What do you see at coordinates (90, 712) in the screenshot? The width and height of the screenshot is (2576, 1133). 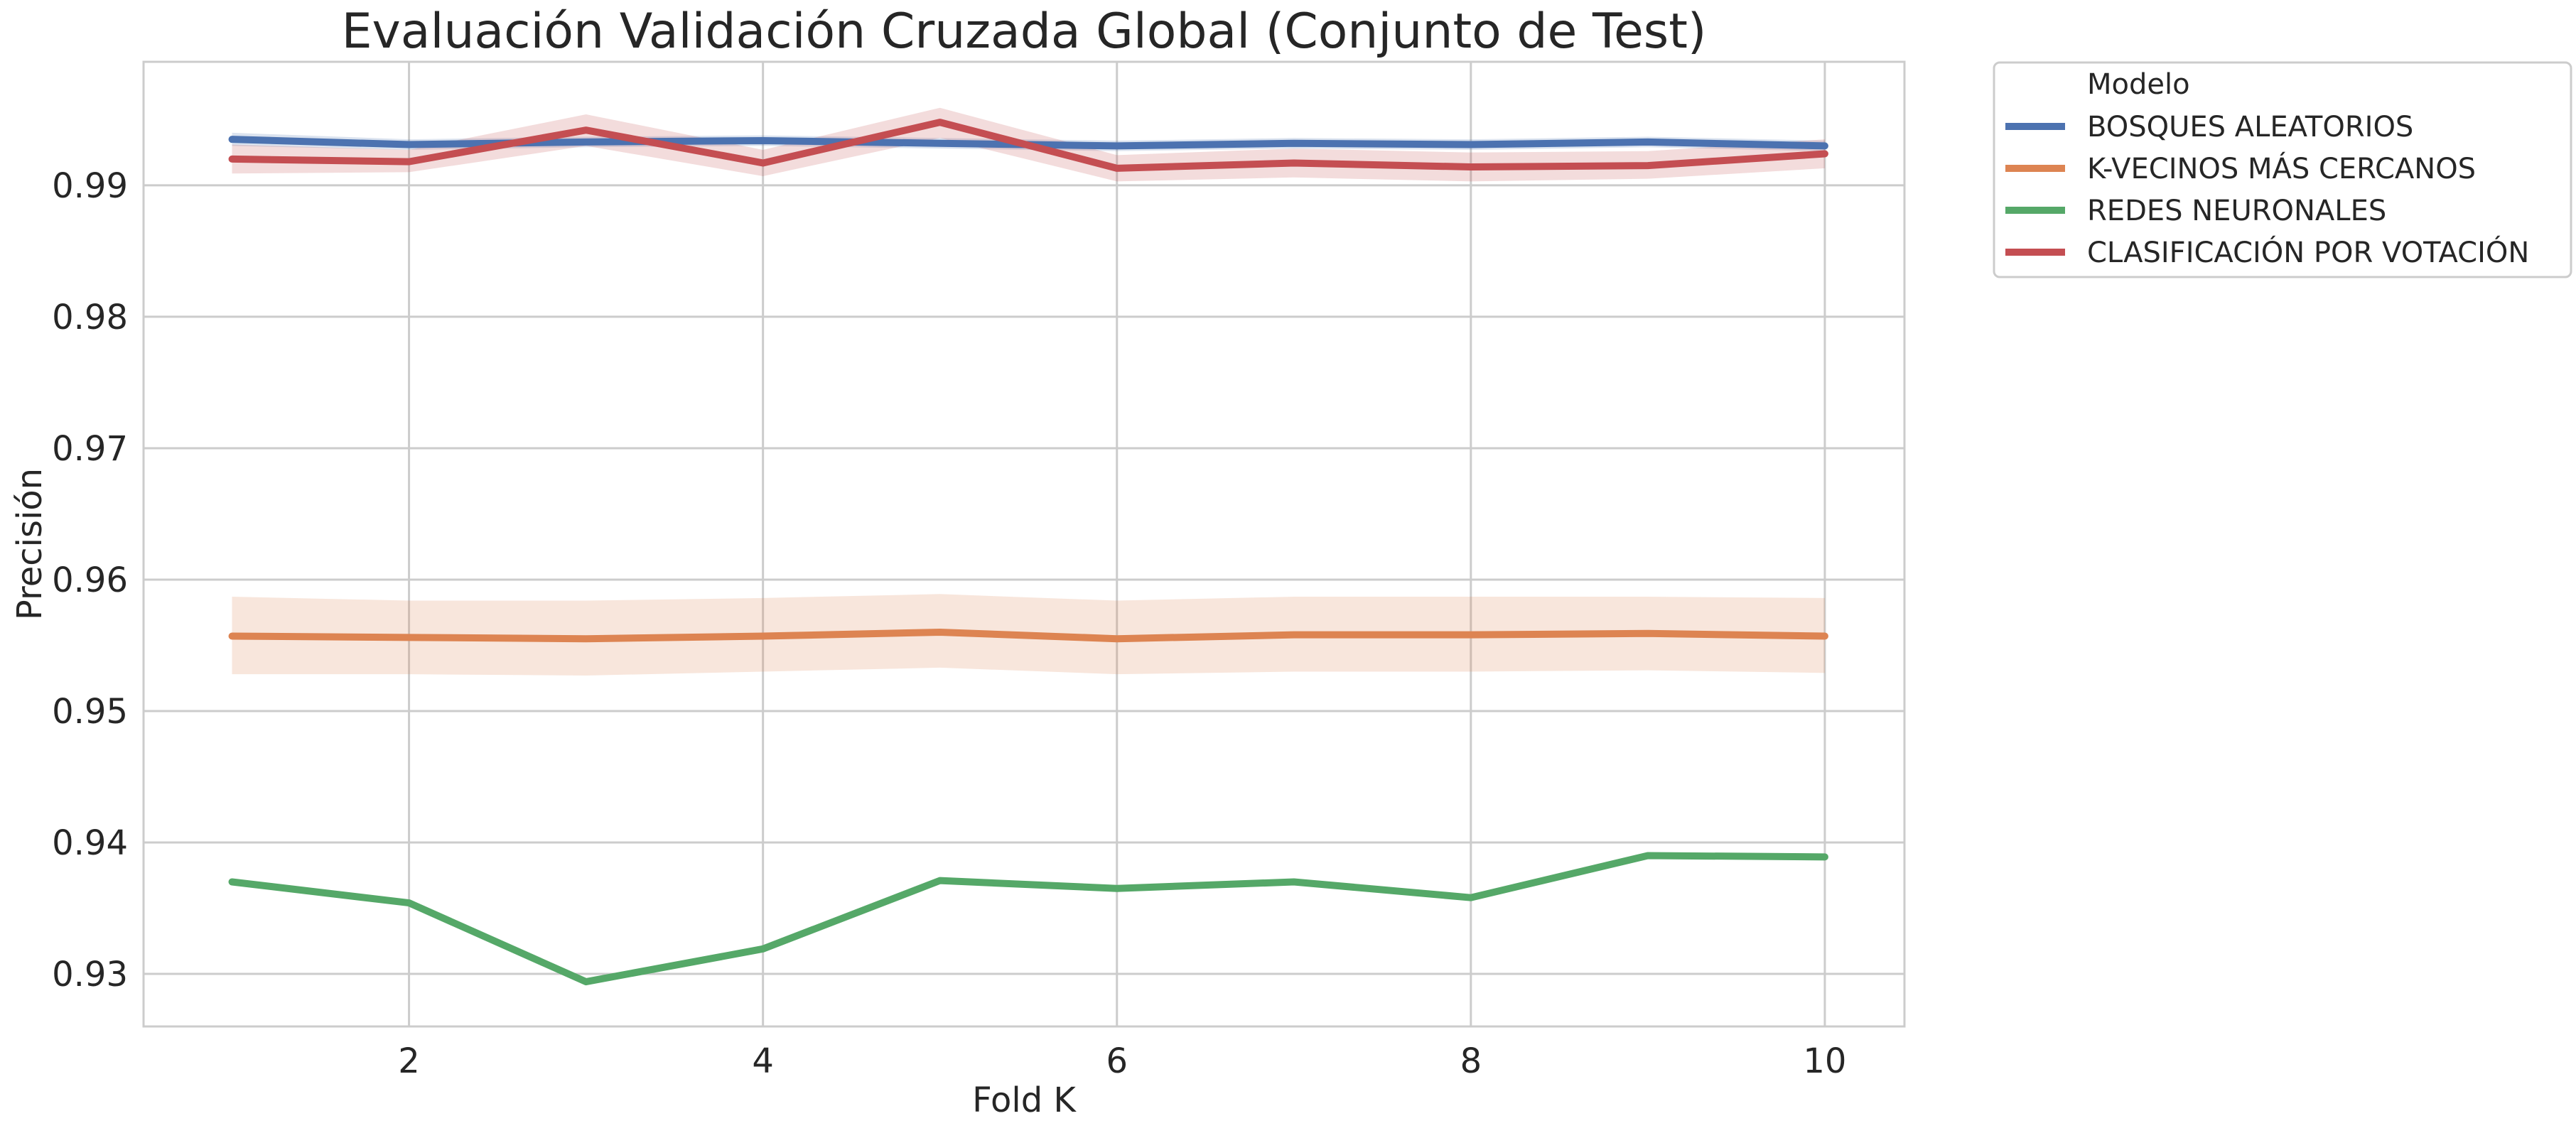 I see `y-tick-label: 0.95` at bounding box center [90, 712].